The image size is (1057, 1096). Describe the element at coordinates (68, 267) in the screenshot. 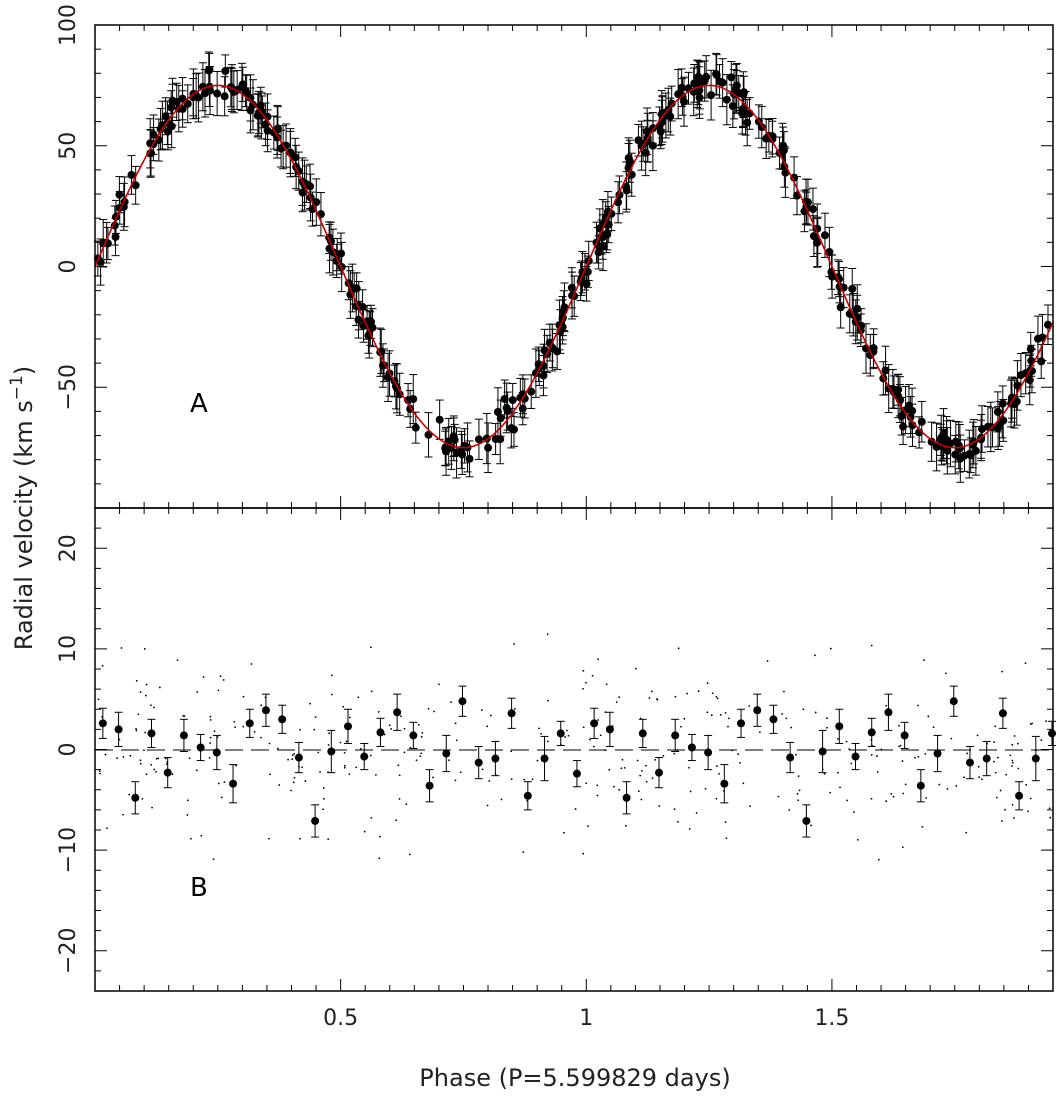

I see `y-tick-label: 0` at that location.